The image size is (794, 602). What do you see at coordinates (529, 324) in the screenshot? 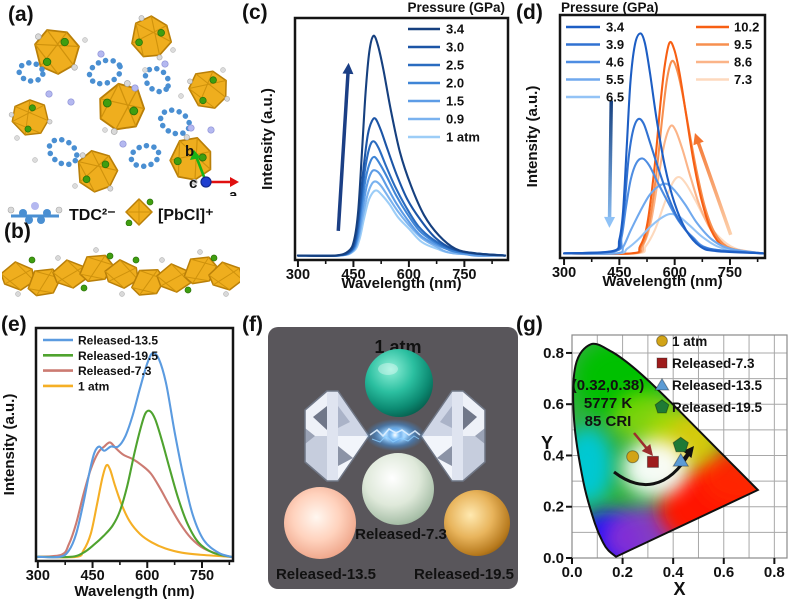
I see `panel-g-label: (g)` at bounding box center [529, 324].